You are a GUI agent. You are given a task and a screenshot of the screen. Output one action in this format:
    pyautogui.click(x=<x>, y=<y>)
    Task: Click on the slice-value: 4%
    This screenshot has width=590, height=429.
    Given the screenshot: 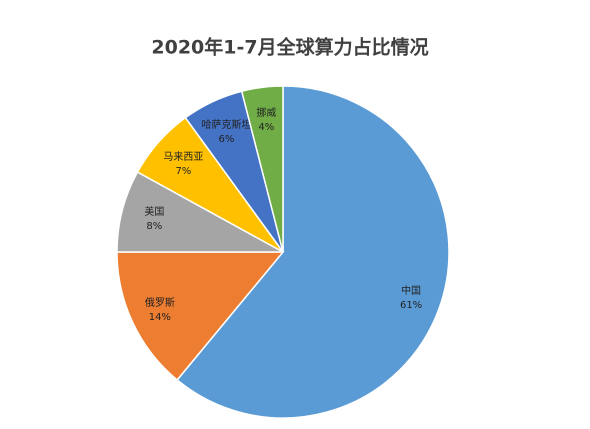 What is the action you would take?
    pyautogui.click(x=266, y=127)
    